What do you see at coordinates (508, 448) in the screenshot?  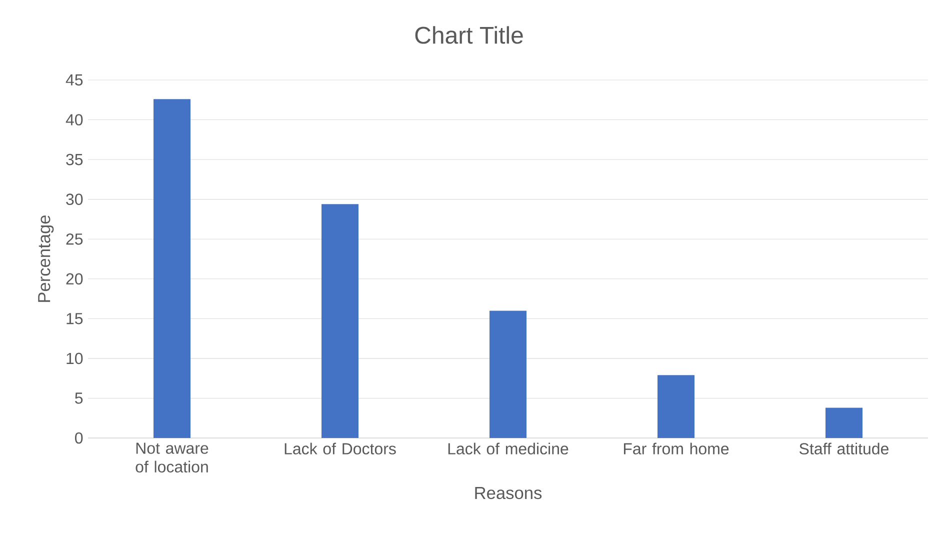 I see `x-tick-label: Lack of medicine` at bounding box center [508, 448].